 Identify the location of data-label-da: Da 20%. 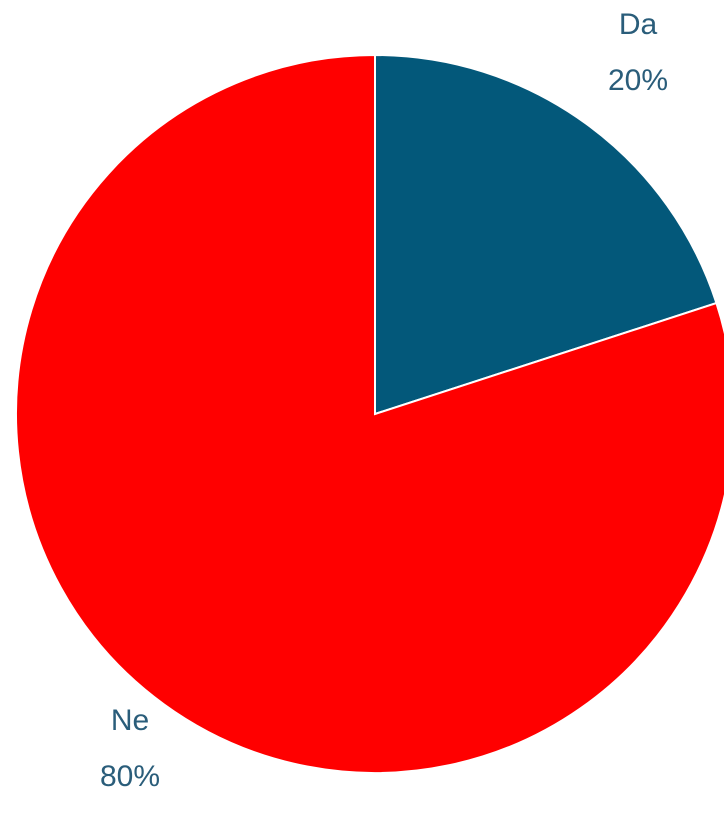
(638, 52).